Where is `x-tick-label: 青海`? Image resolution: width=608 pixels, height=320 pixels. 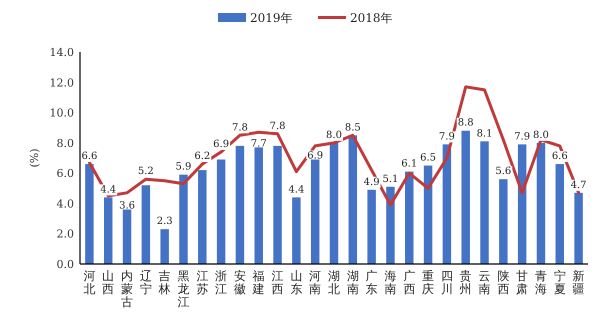 x-tick-label: 青海 is located at coordinates (540, 282).